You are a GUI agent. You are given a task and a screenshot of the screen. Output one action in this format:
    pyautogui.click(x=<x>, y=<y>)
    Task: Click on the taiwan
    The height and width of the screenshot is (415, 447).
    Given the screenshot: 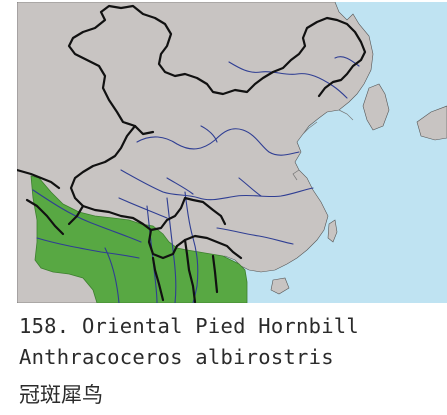 What is the action you would take?
    pyautogui.click(x=332, y=231)
    